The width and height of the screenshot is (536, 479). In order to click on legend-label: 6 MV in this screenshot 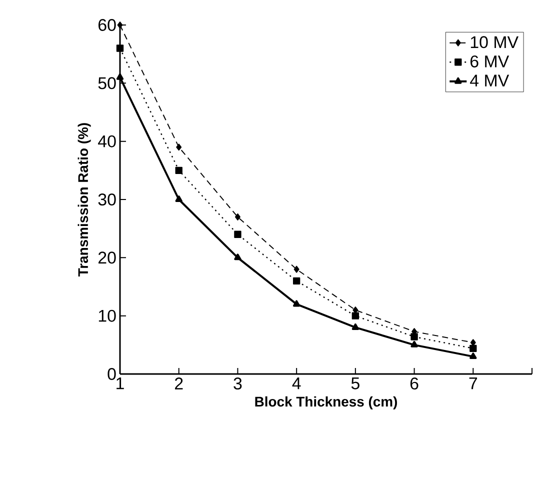, I will do `click(490, 61)`.